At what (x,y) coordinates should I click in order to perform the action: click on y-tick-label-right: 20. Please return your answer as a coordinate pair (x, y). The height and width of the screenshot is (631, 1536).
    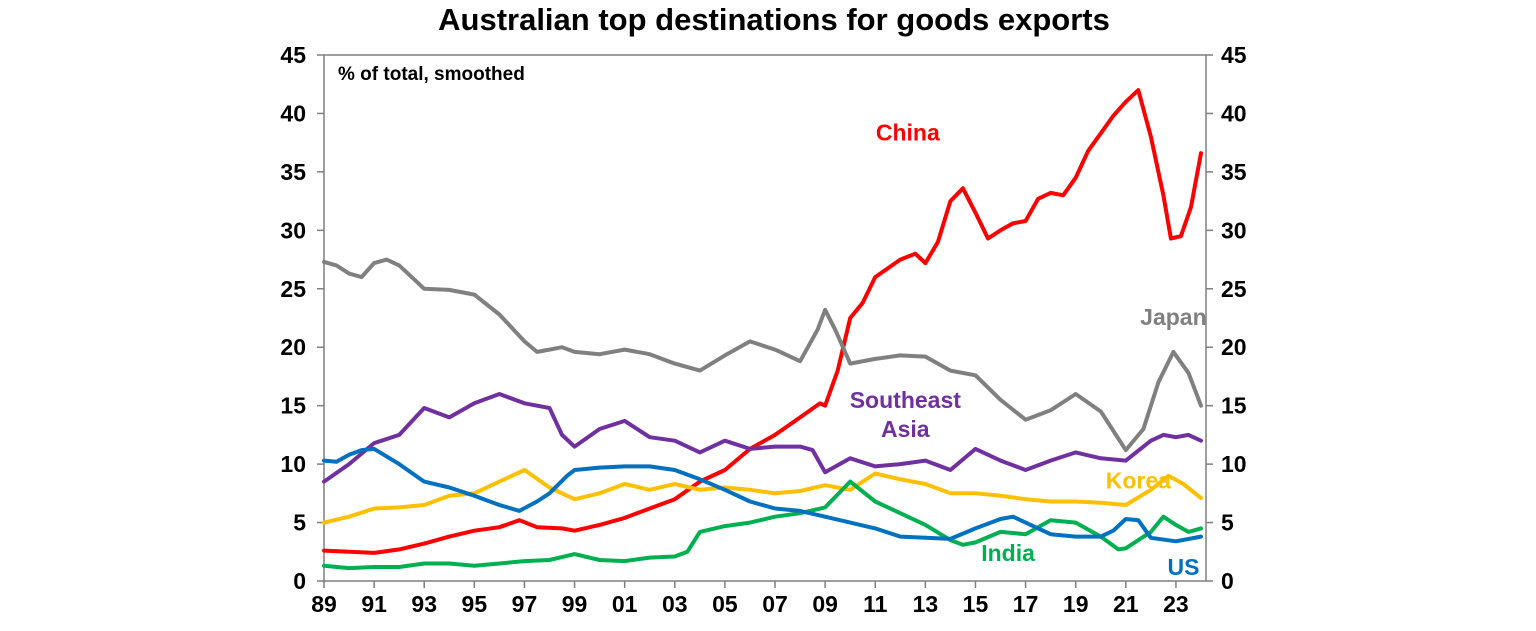
    Looking at the image, I should click on (1234, 347).